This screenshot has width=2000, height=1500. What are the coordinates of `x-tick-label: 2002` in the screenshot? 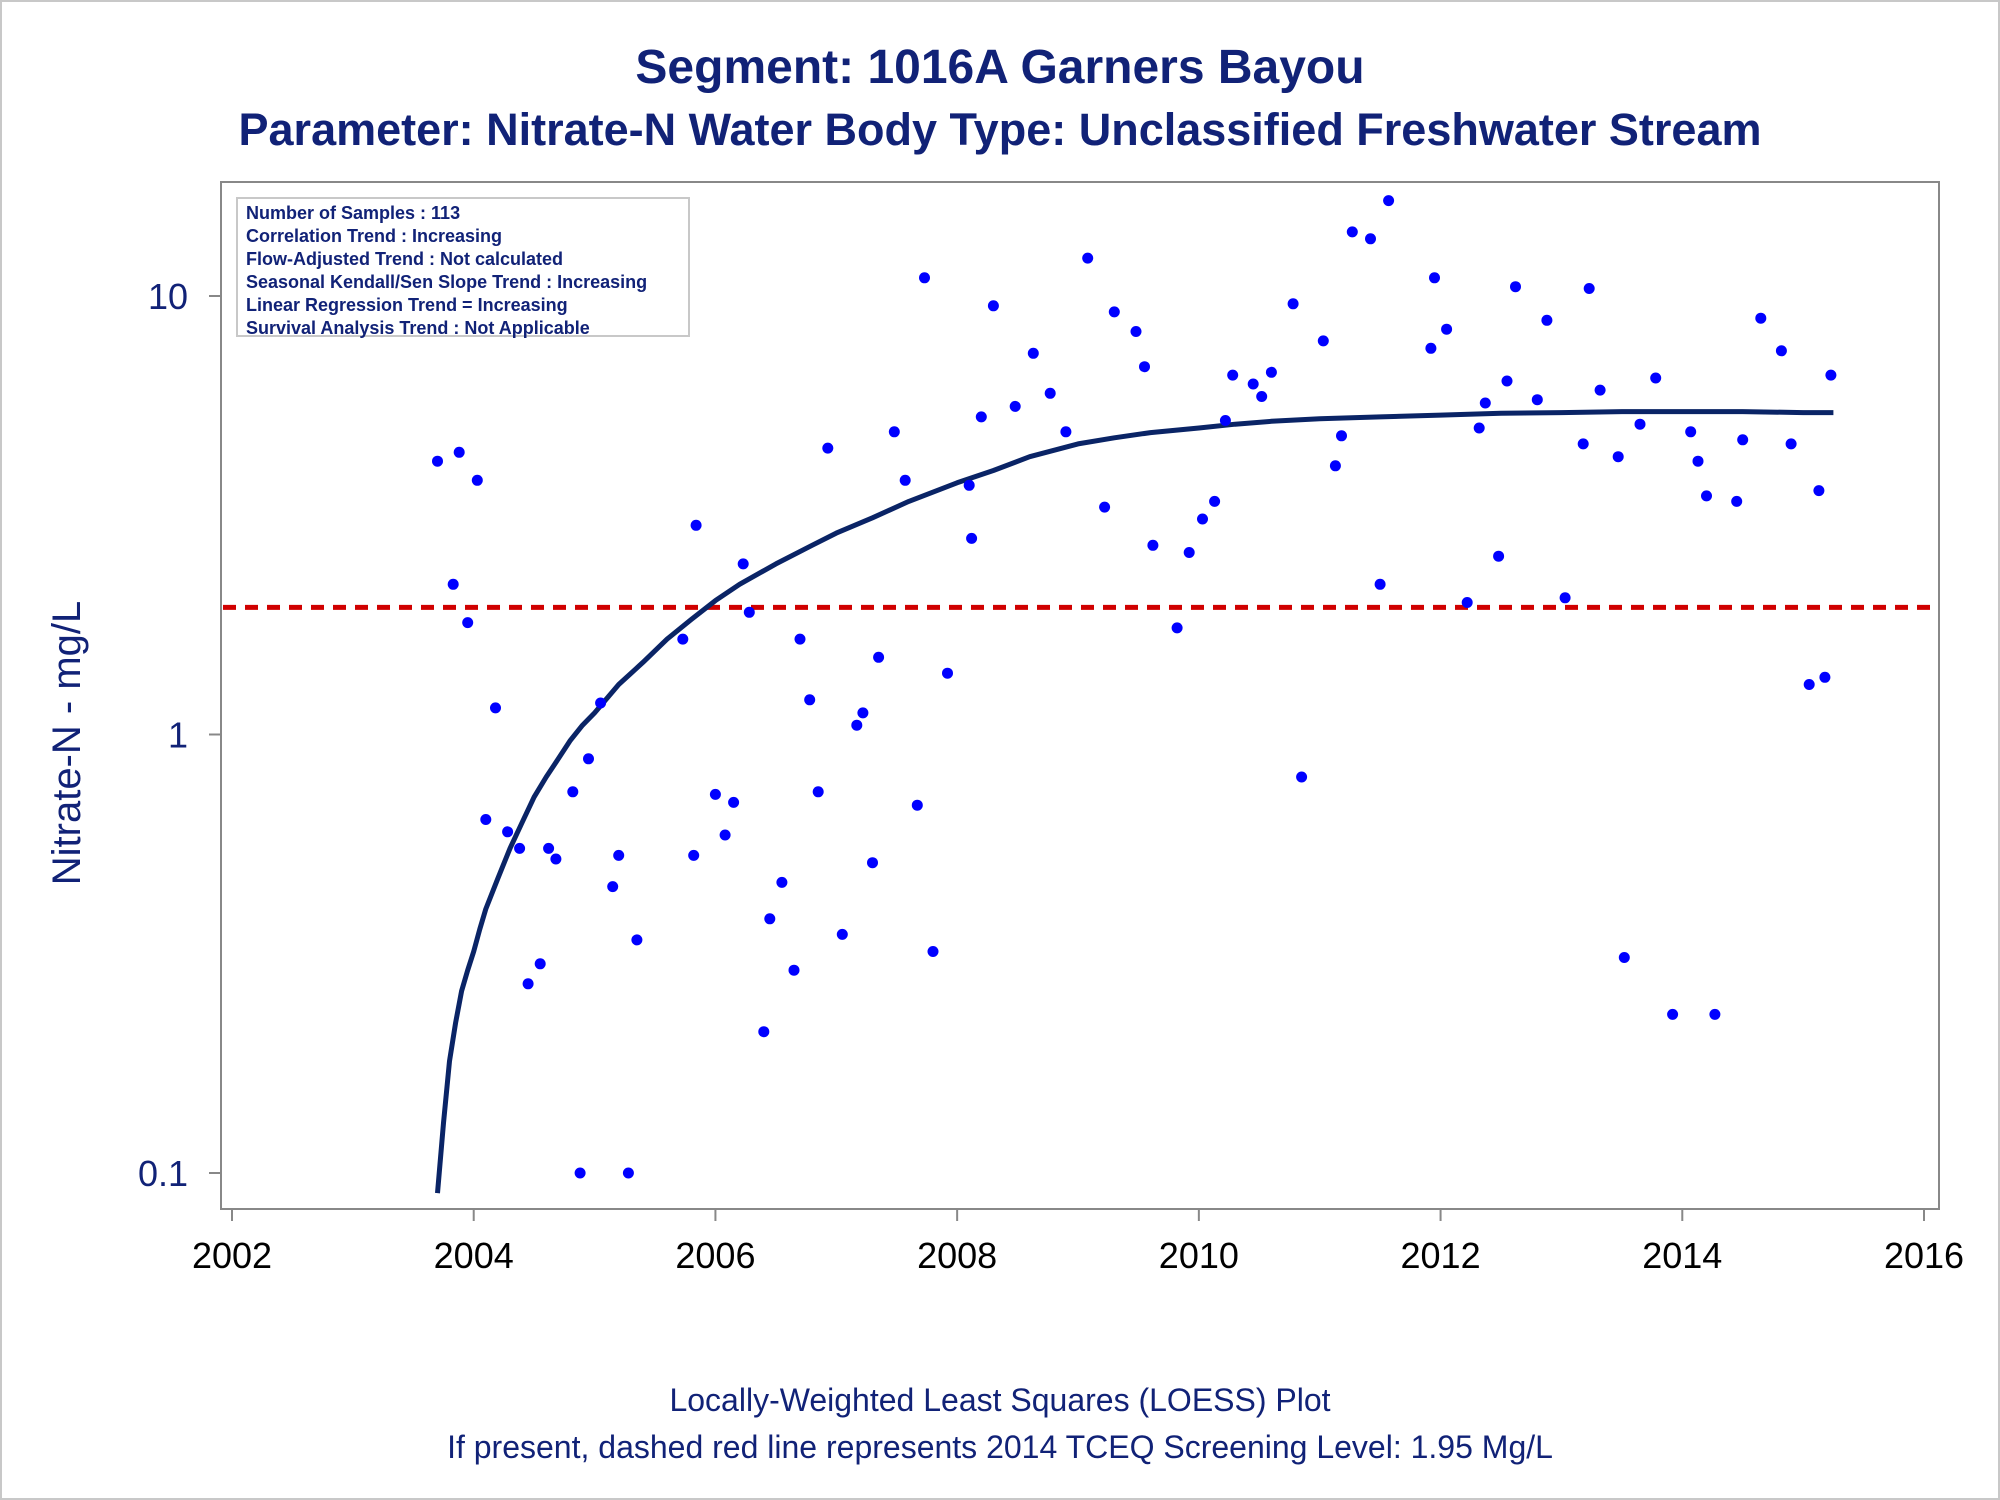 It's located at (232, 1255).